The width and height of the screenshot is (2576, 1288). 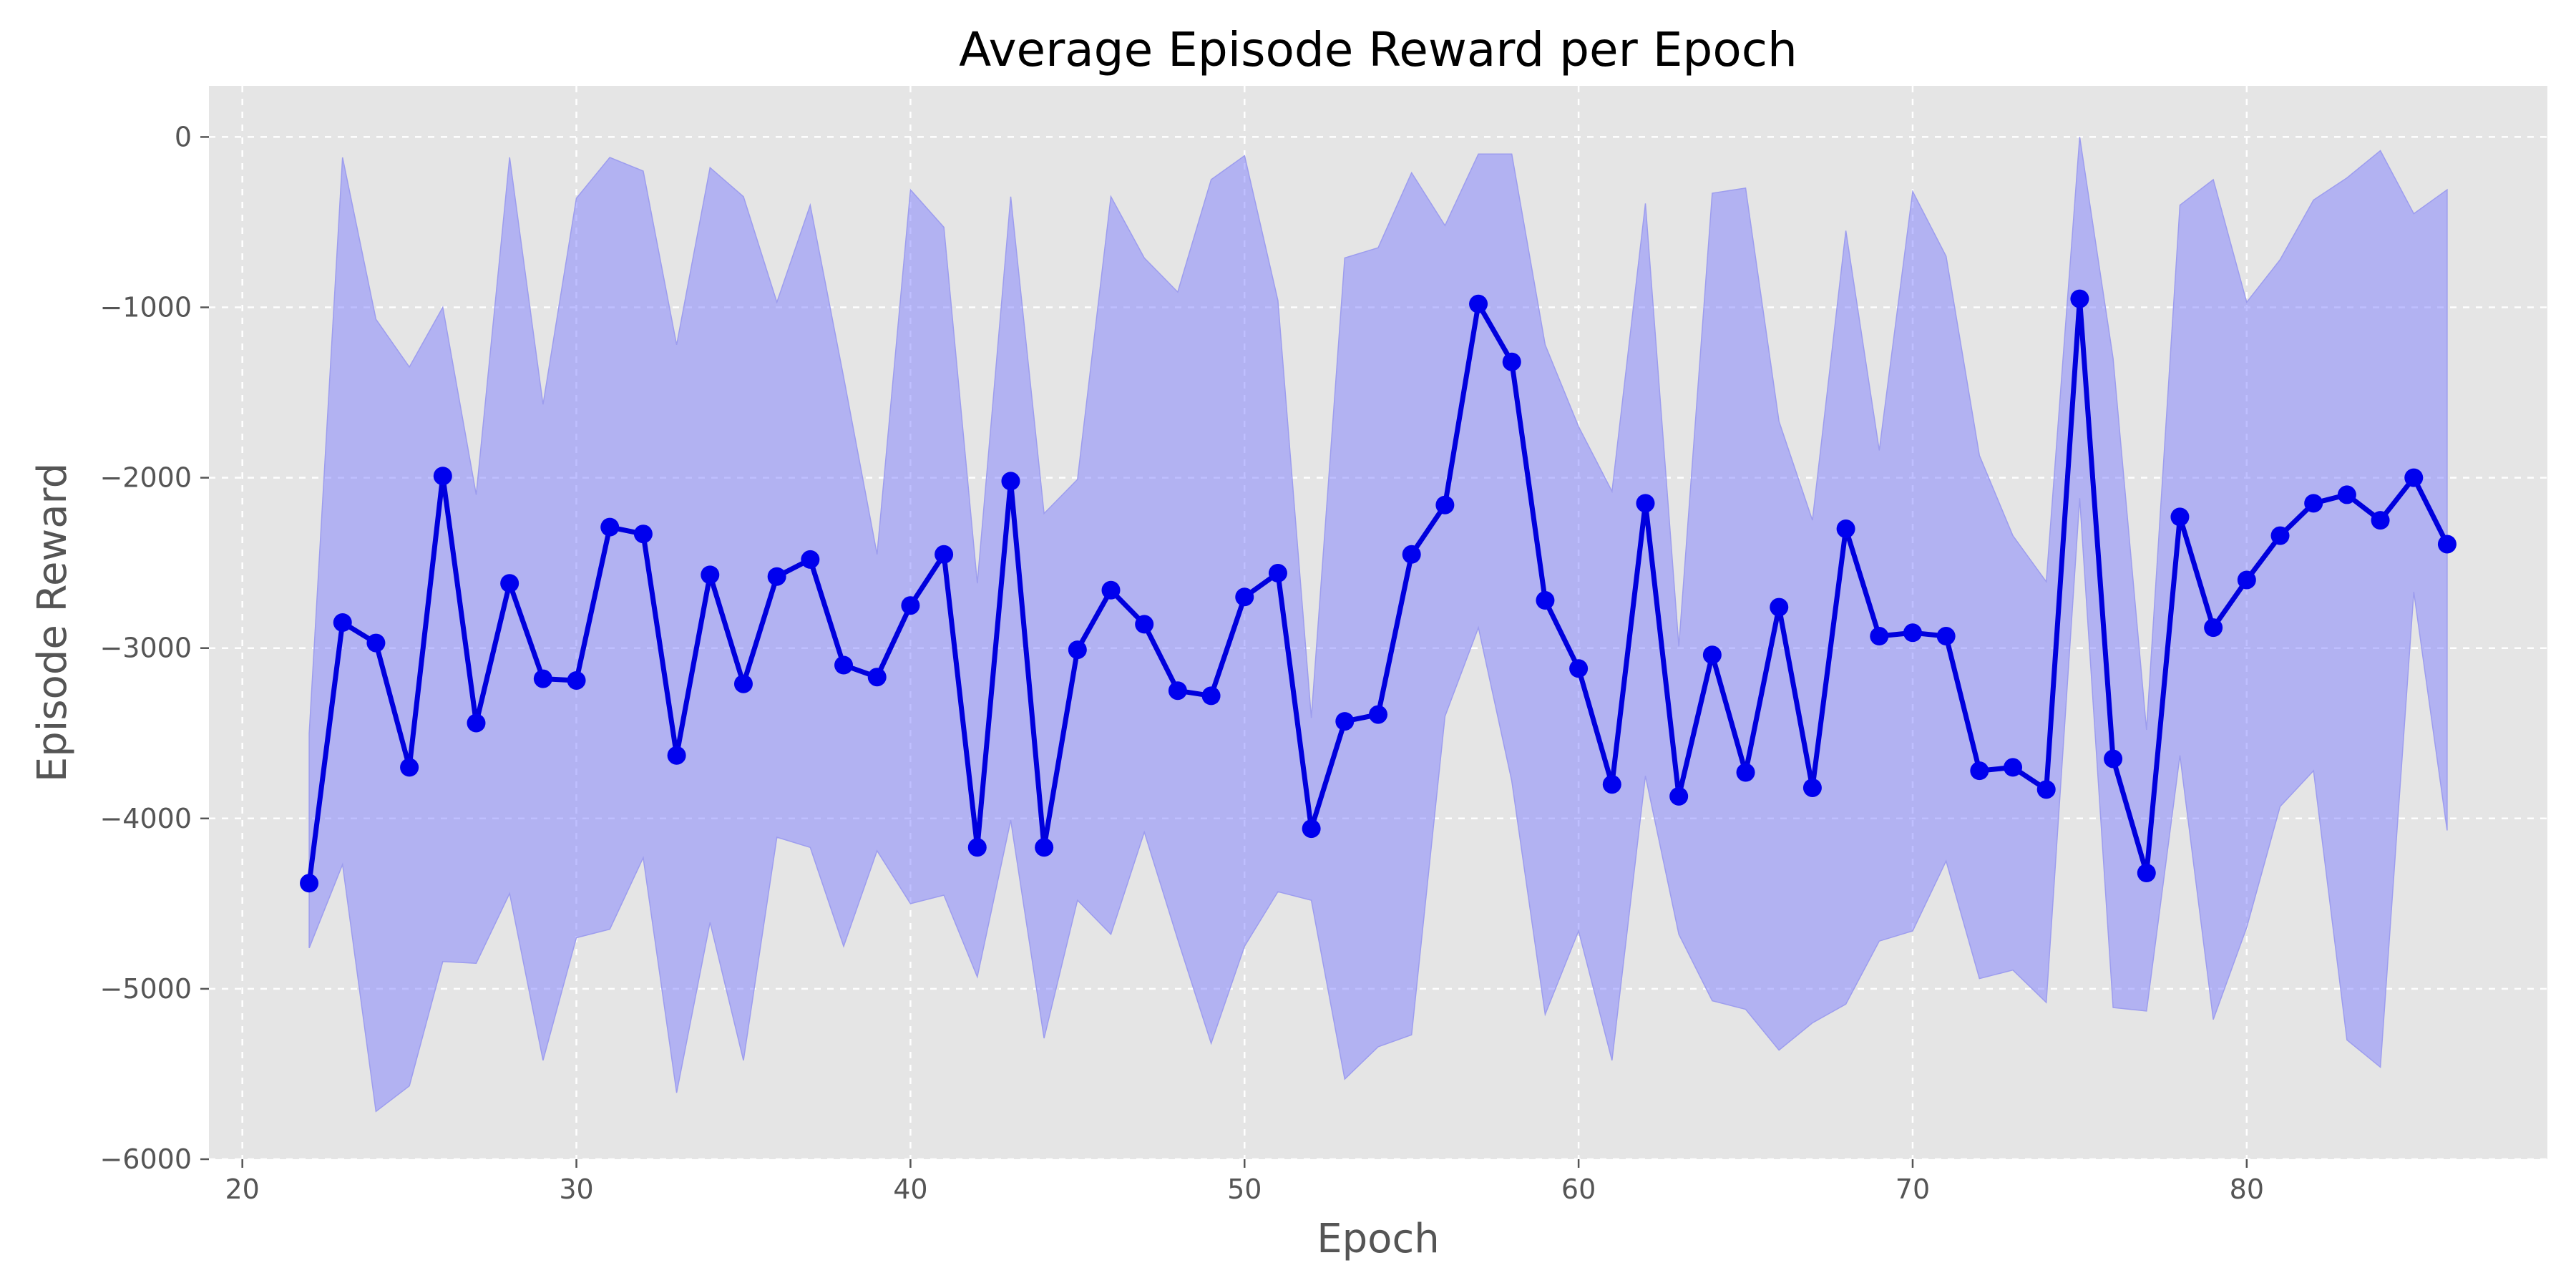 What do you see at coordinates (242, 1189) in the screenshot?
I see `x-tick-label: 20` at bounding box center [242, 1189].